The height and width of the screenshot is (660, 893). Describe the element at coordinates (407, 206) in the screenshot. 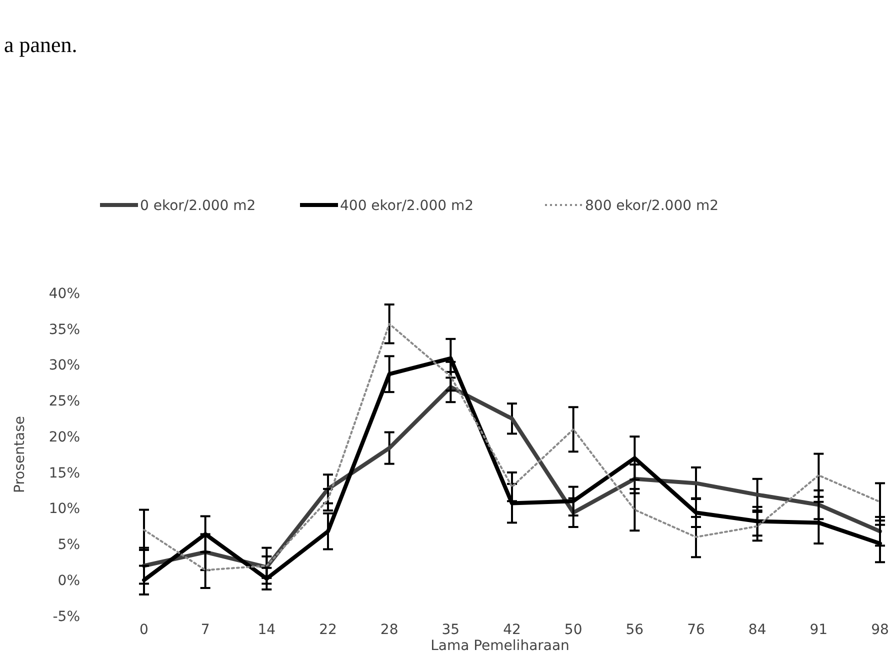

I see `legend-label: 400 ekor/2.000 m2` at that location.